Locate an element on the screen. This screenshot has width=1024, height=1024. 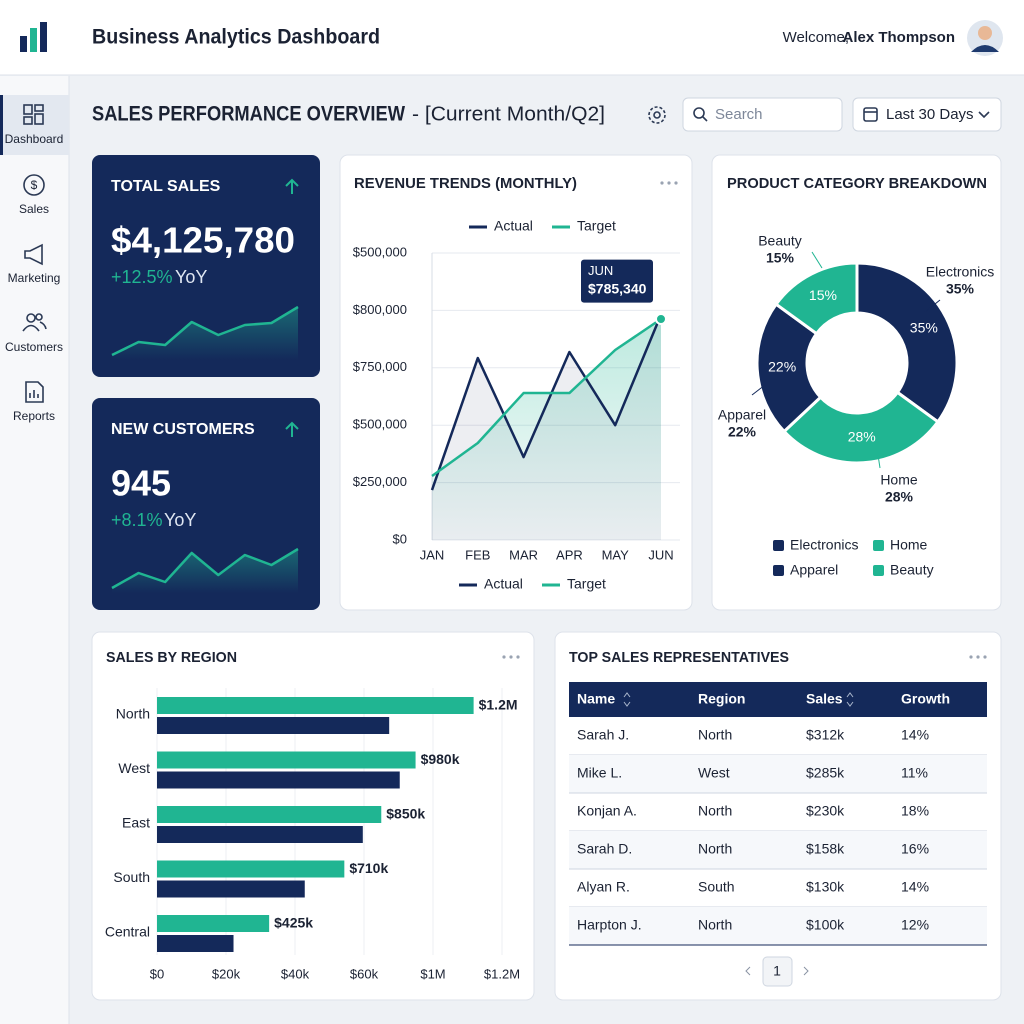
sales-icon: $ is located at coordinates (34, 185).